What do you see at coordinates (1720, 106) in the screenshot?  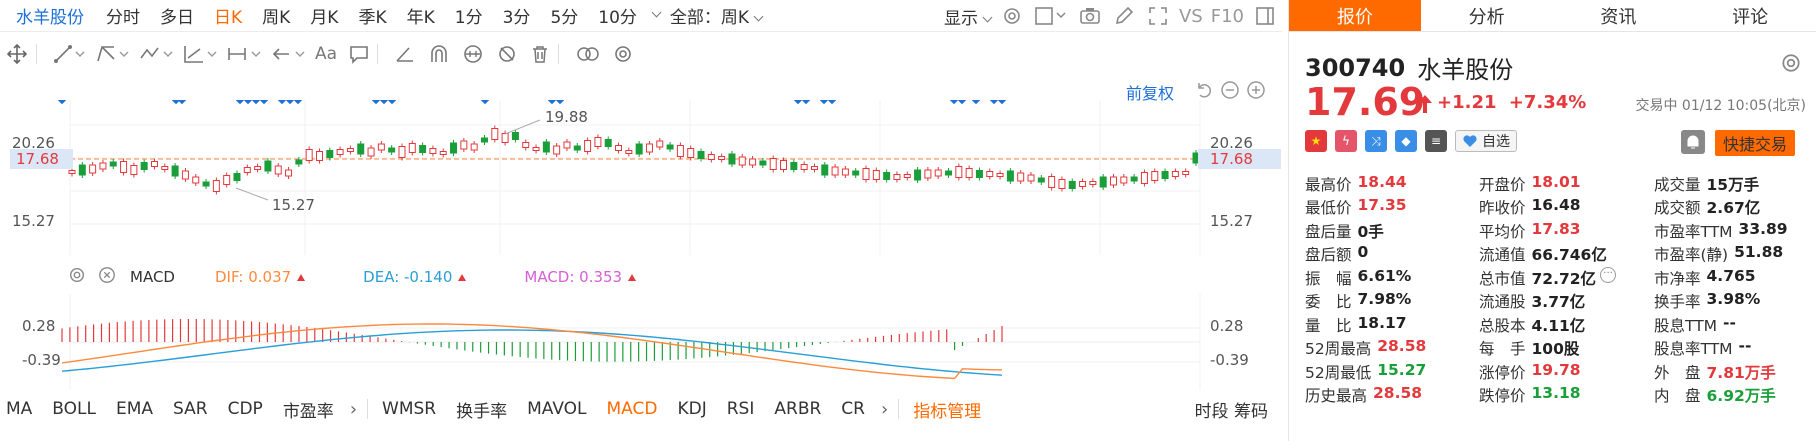 I see `trading-status: 交易中 01/12 10:05(北京)` at bounding box center [1720, 106].